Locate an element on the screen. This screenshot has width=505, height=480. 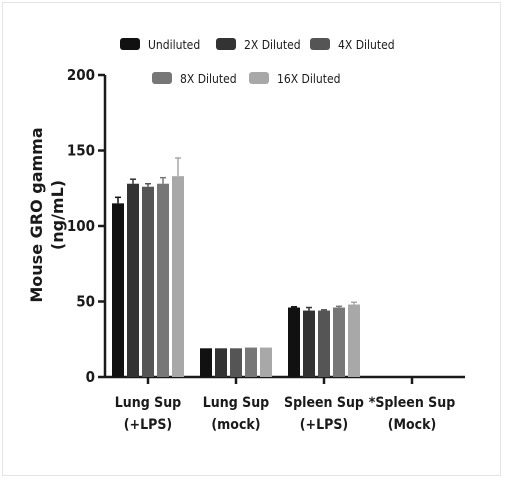
legend-label: 2X Diluted is located at coordinates (272, 45).